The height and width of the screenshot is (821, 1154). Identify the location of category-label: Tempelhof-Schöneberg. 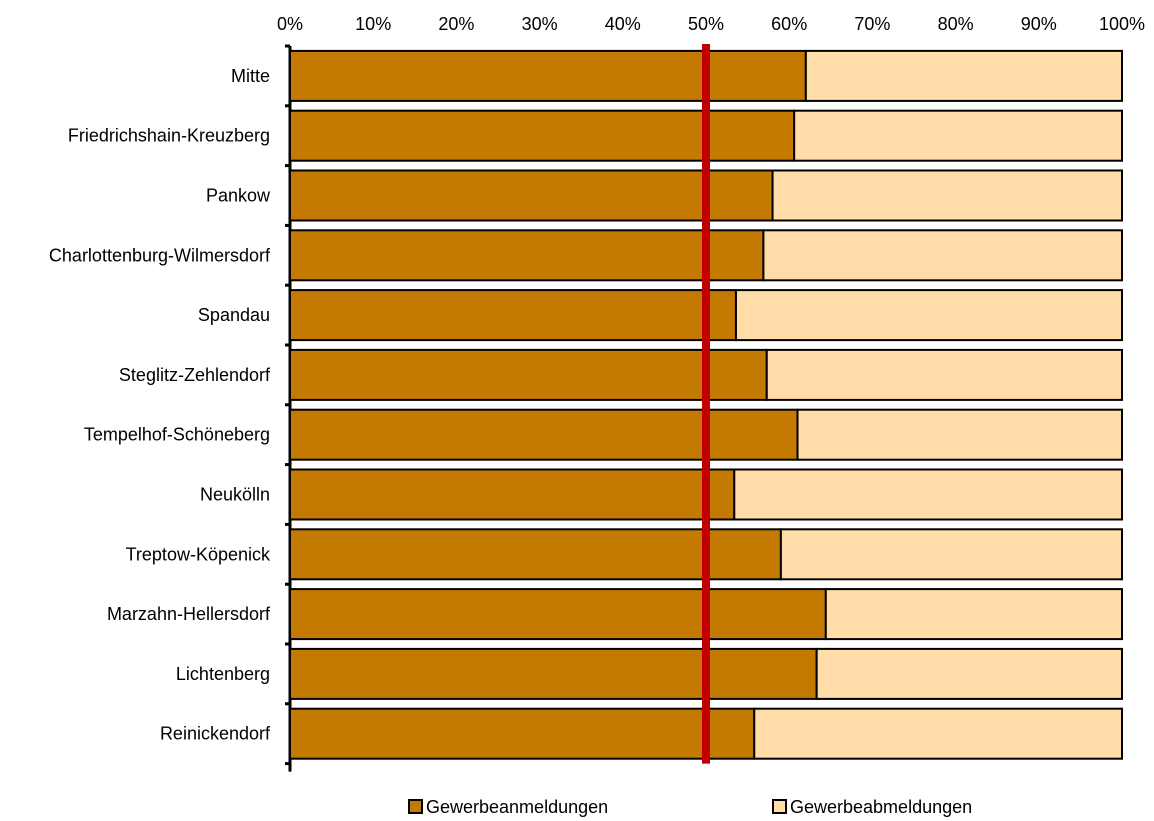
(177, 435).